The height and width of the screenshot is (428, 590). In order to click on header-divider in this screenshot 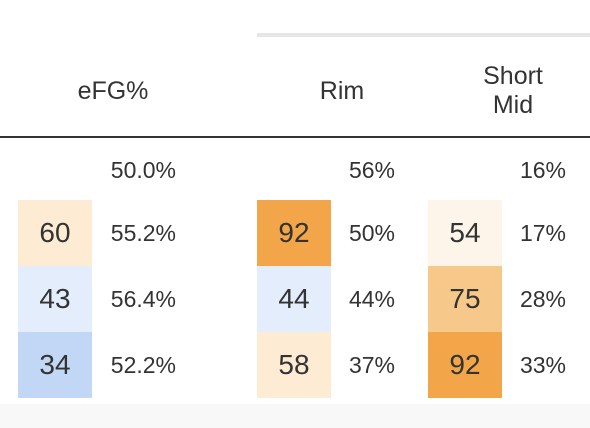, I will do `click(295, 137)`.